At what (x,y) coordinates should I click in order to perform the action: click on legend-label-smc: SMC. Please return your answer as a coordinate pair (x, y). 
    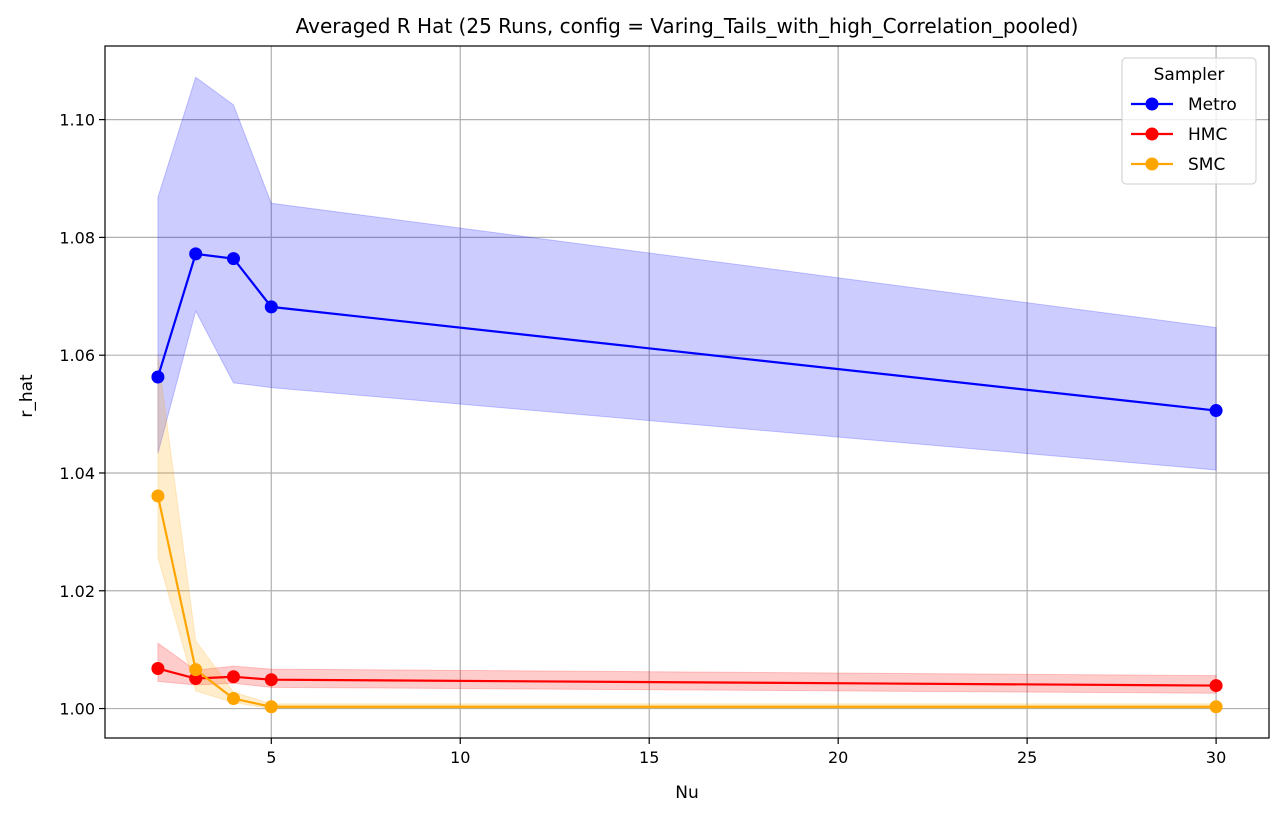
    Looking at the image, I should click on (1206, 165).